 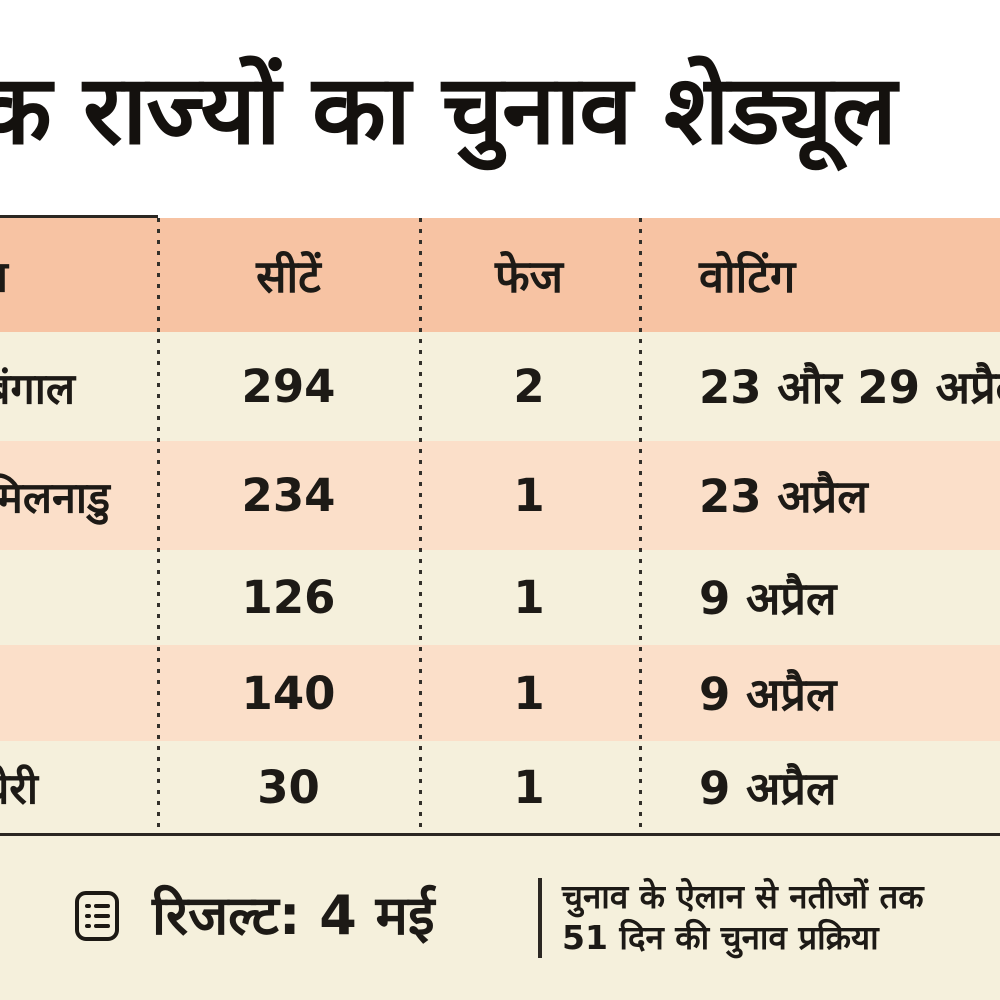 I want to click on cell-seats: 294, so click(x=288, y=386).